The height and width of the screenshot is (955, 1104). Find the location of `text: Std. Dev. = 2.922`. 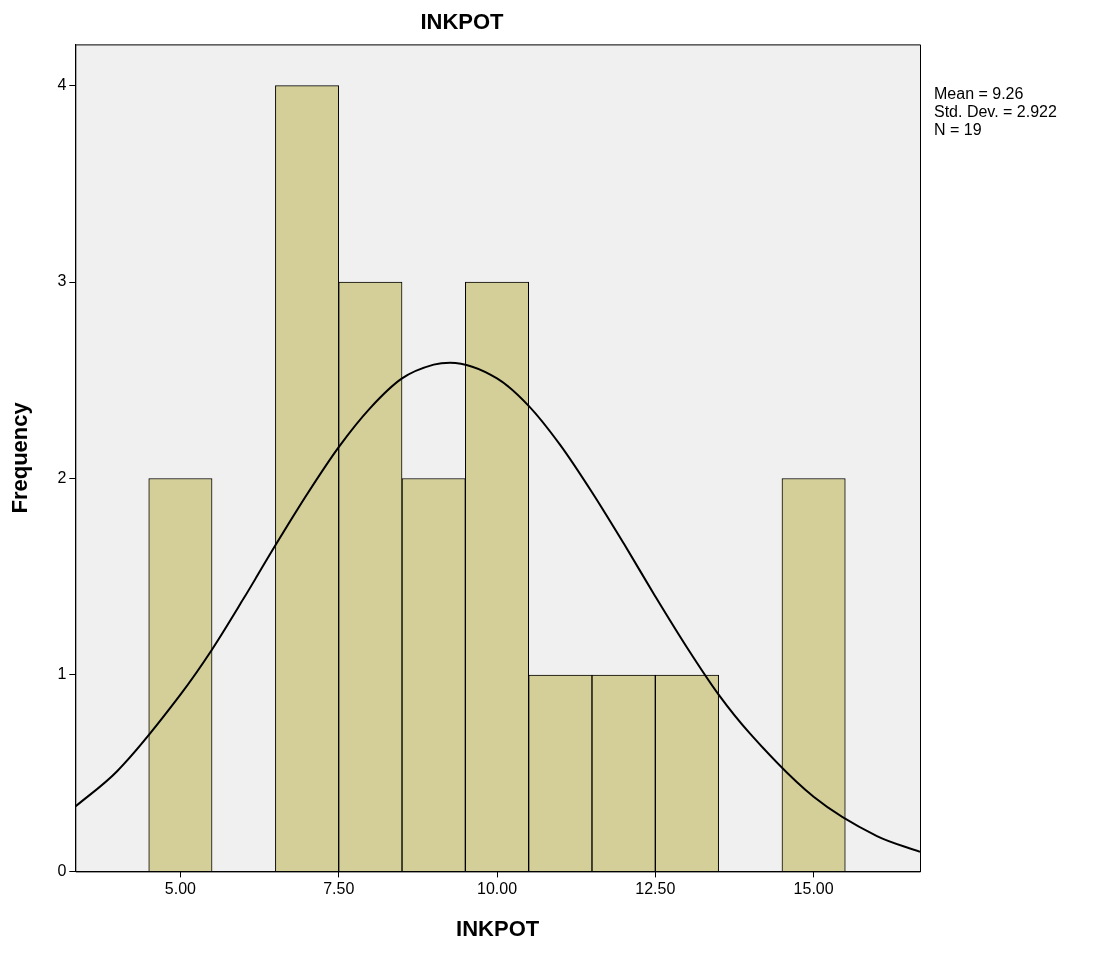

text: Std. Dev. = 2.922 is located at coordinates (995, 111).